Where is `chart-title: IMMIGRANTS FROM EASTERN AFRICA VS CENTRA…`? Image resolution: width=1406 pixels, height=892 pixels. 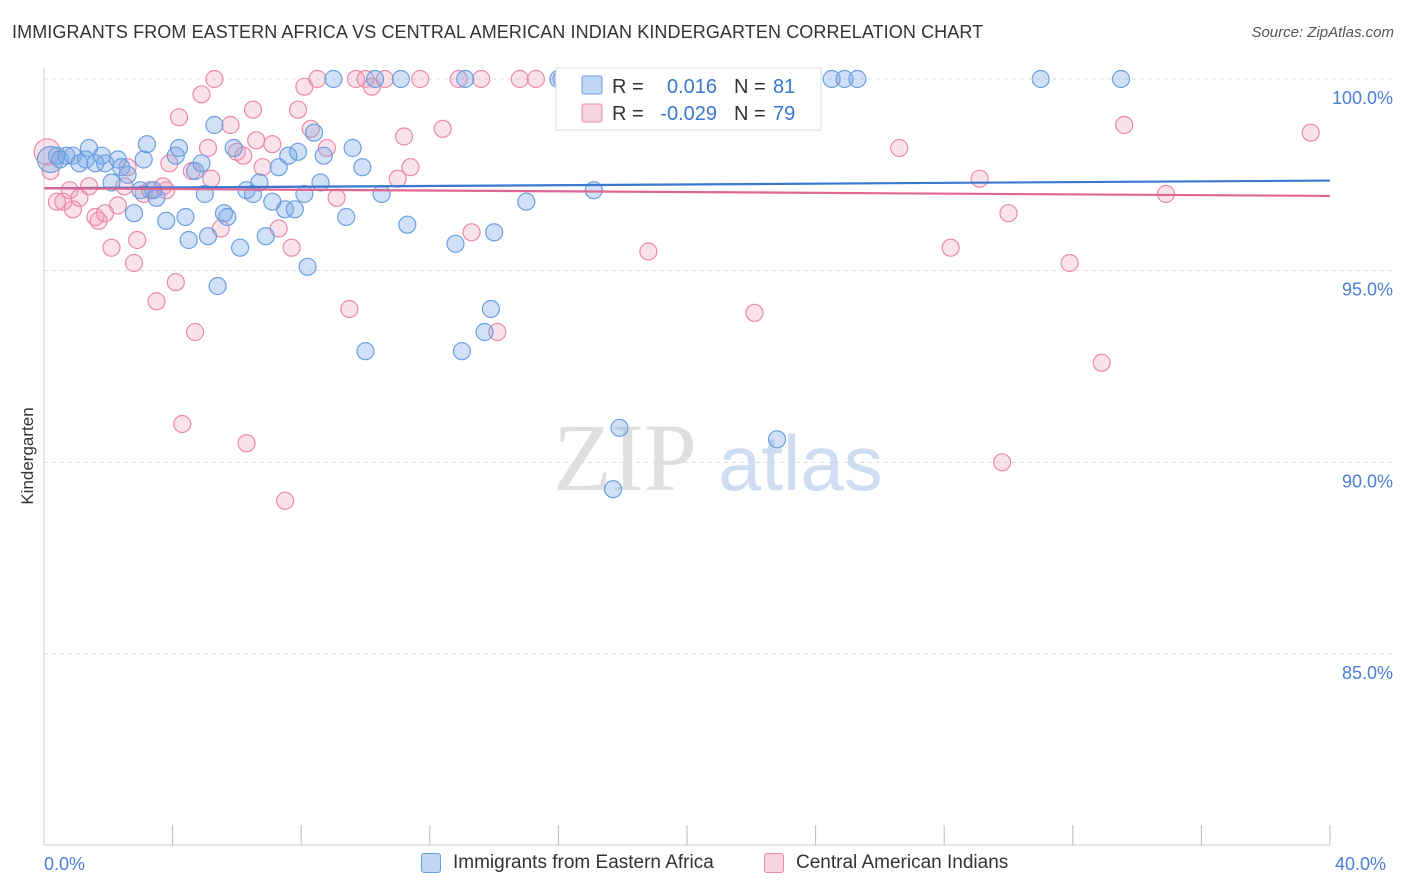
chart-title: IMMIGRANTS FROM EASTERN AFRICA VS CENTRA… is located at coordinates (498, 32).